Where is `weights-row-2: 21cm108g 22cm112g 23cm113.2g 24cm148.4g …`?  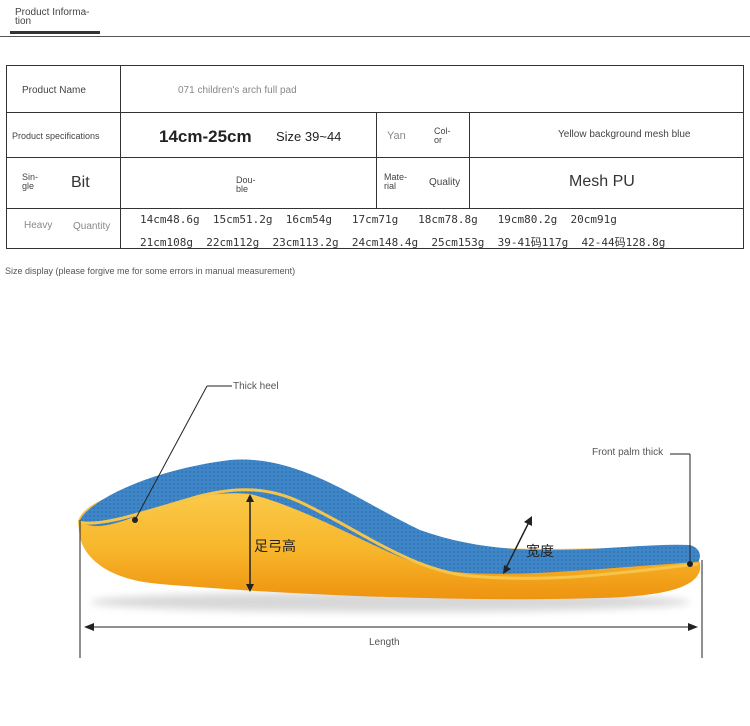
weights-row-2: 21cm108g 22cm112g 23cm113.2g 24cm148.4g … is located at coordinates (403, 242).